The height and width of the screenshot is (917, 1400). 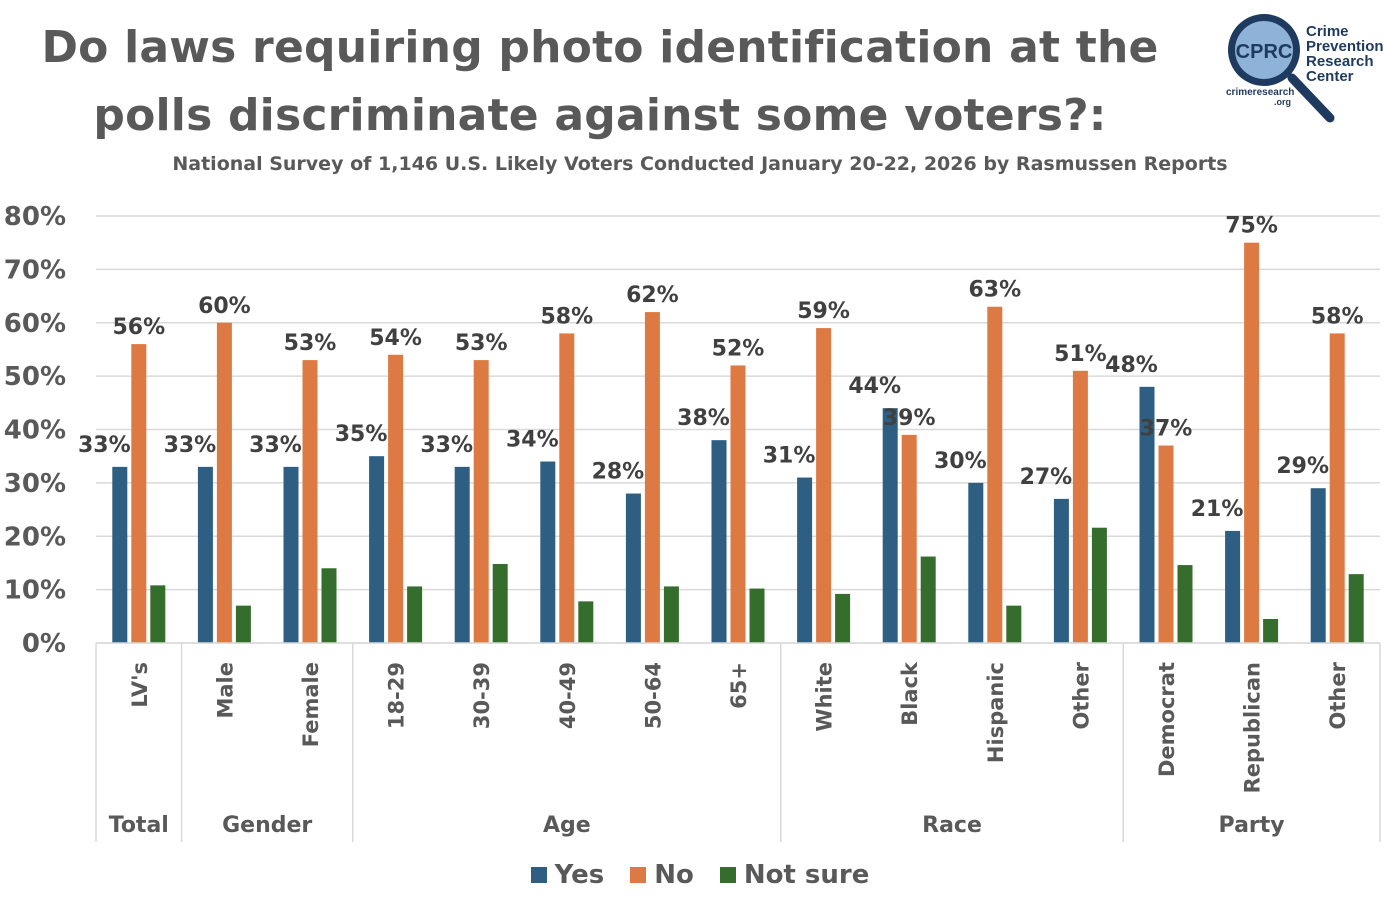 What do you see at coordinates (1340, 61) in the screenshot?
I see `logo-name-3: Research` at bounding box center [1340, 61].